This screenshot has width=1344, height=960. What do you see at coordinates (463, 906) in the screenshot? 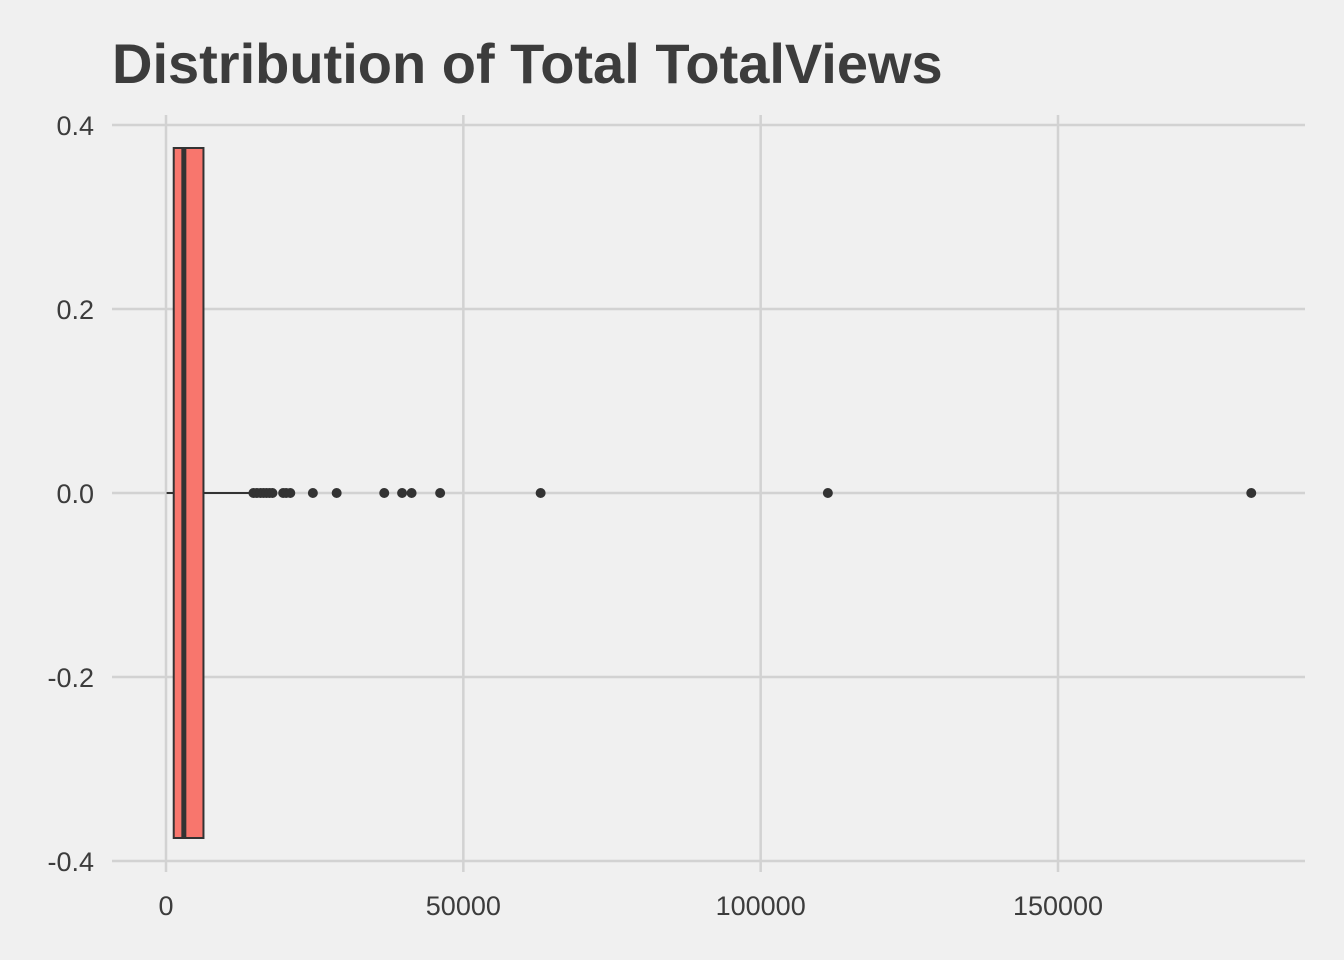
I see `x-tick-label: 50000` at bounding box center [463, 906].